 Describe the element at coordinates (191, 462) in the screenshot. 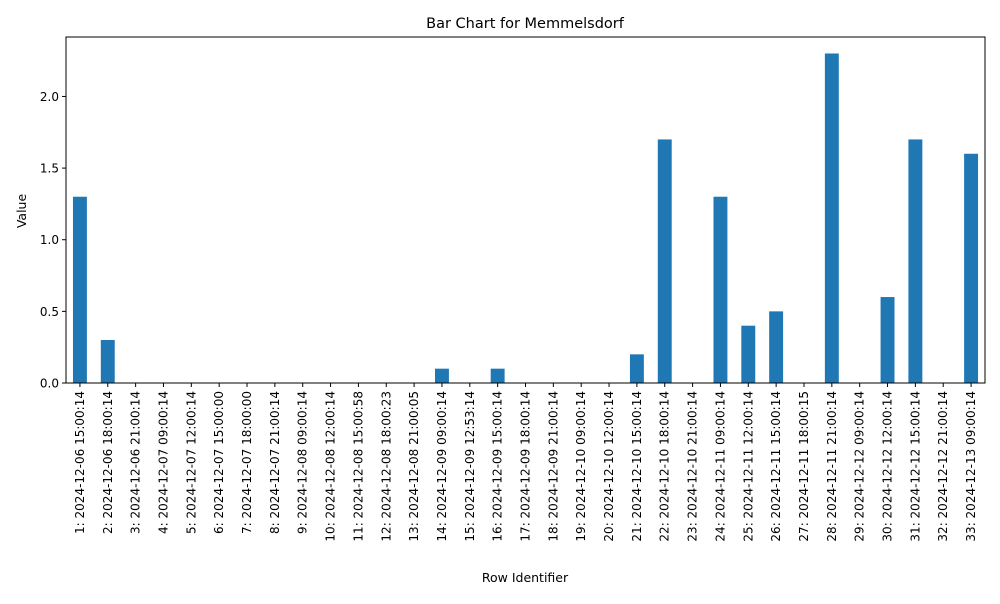

I see `x-tick-label: 5: 2024-12-07 12:00:14` at that location.